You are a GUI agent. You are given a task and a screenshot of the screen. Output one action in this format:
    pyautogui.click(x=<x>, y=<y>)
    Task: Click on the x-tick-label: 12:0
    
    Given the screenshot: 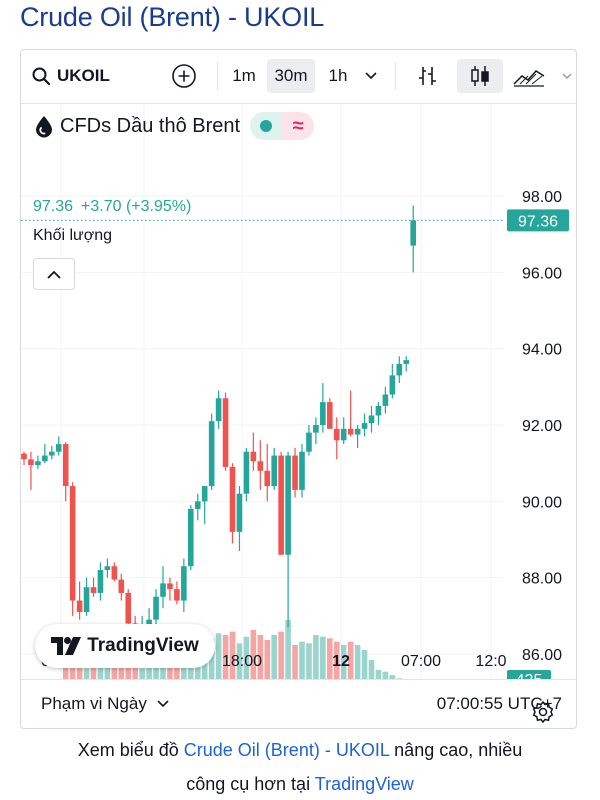 What is the action you would take?
    pyautogui.click(x=490, y=661)
    